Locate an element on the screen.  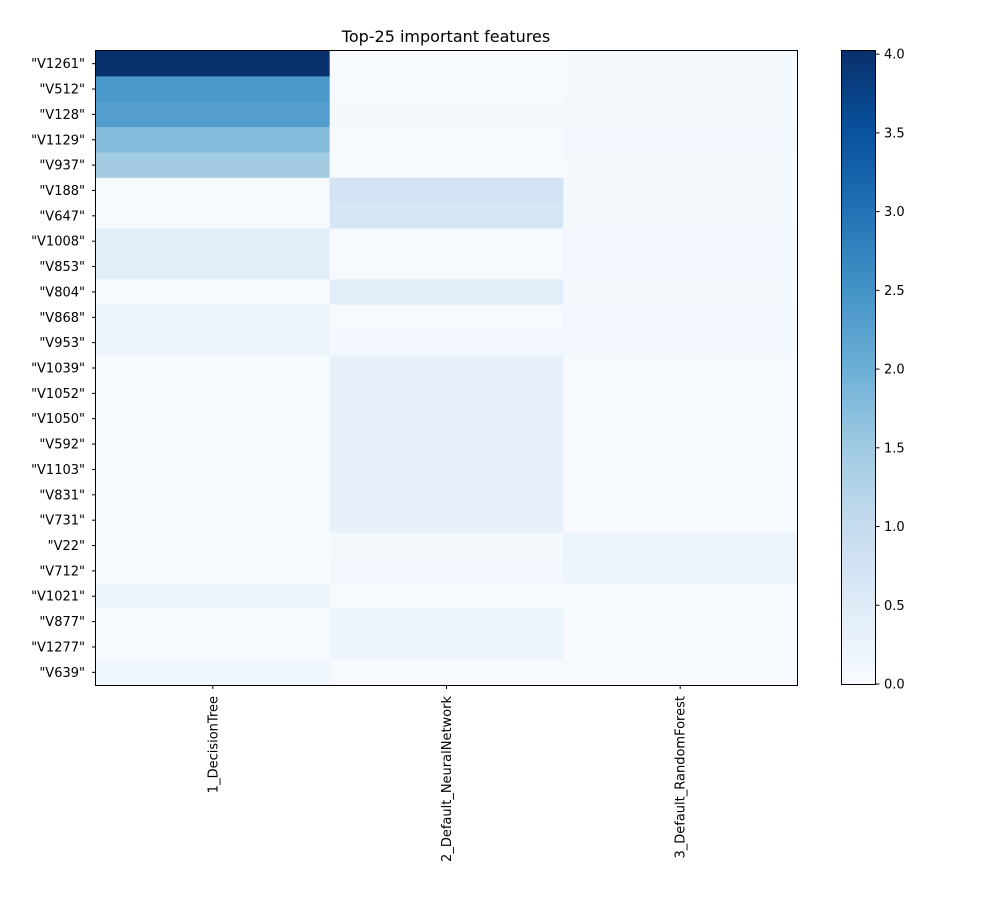
row-tick-label: "V512" is located at coordinates (62, 90).